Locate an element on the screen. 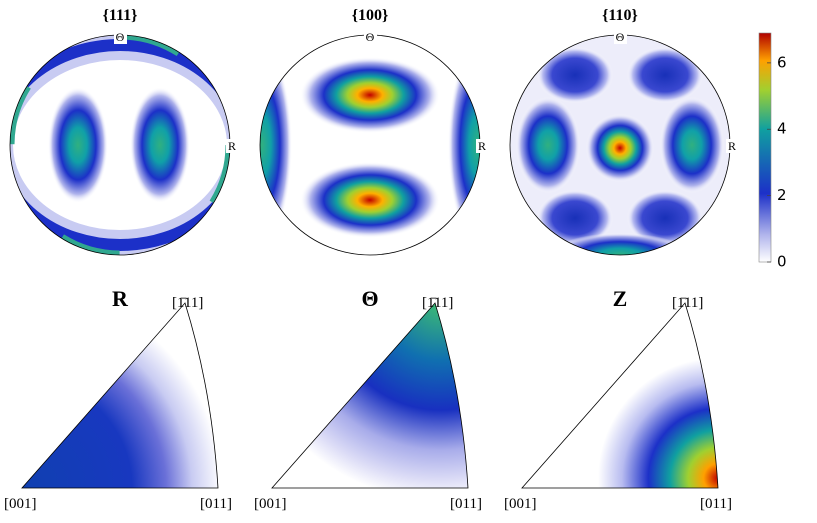  pole-title: {111} is located at coordinates (120, 15).